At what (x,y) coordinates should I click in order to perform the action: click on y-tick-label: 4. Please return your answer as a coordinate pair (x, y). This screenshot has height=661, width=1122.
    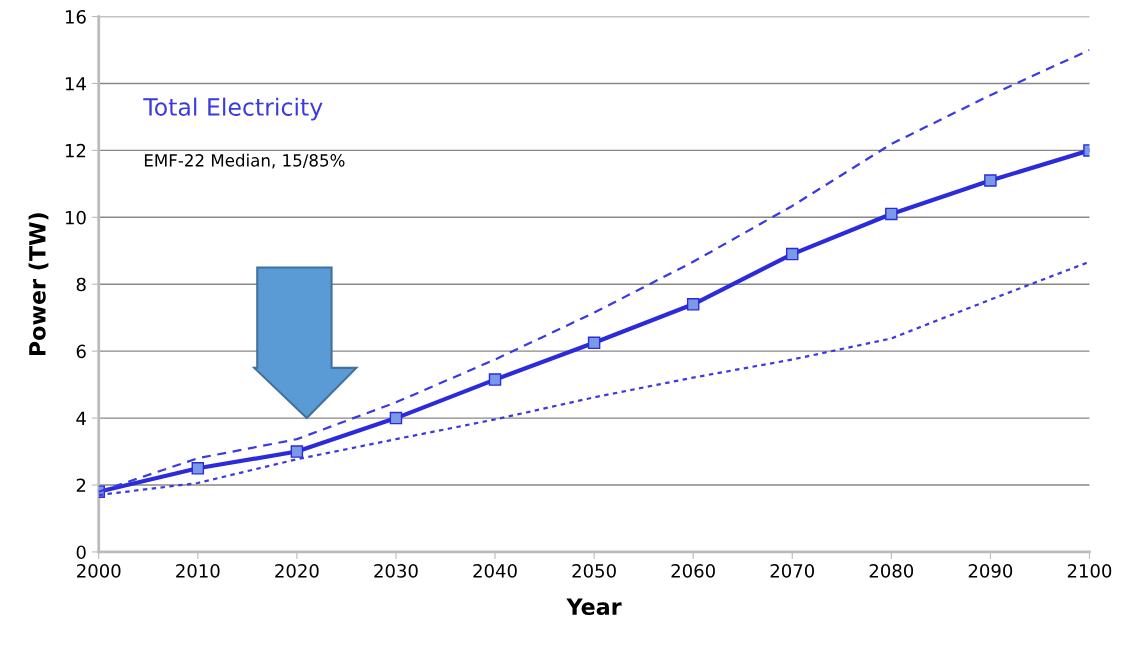
    Looking at the image, I should click on (81, 418).